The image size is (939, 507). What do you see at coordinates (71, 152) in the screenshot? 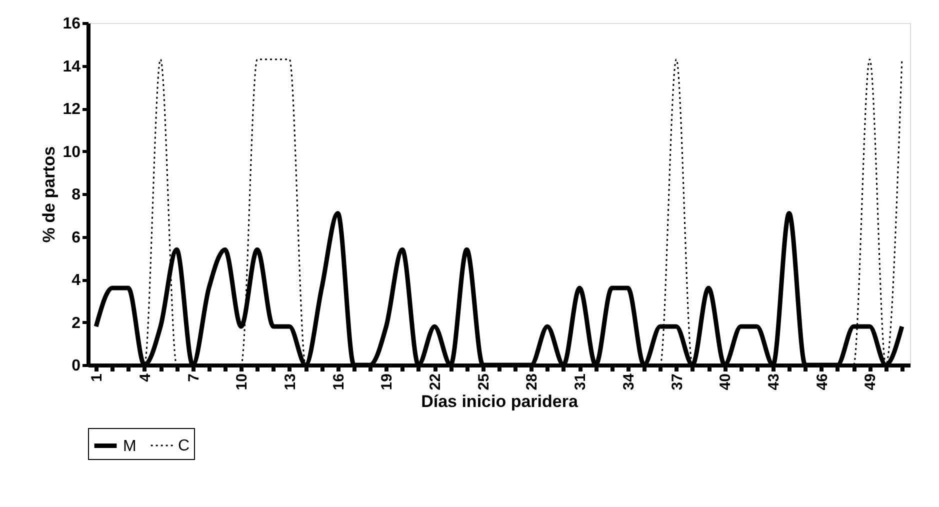
I see `y-tick-label: 10` at bounding box center [71, 152].